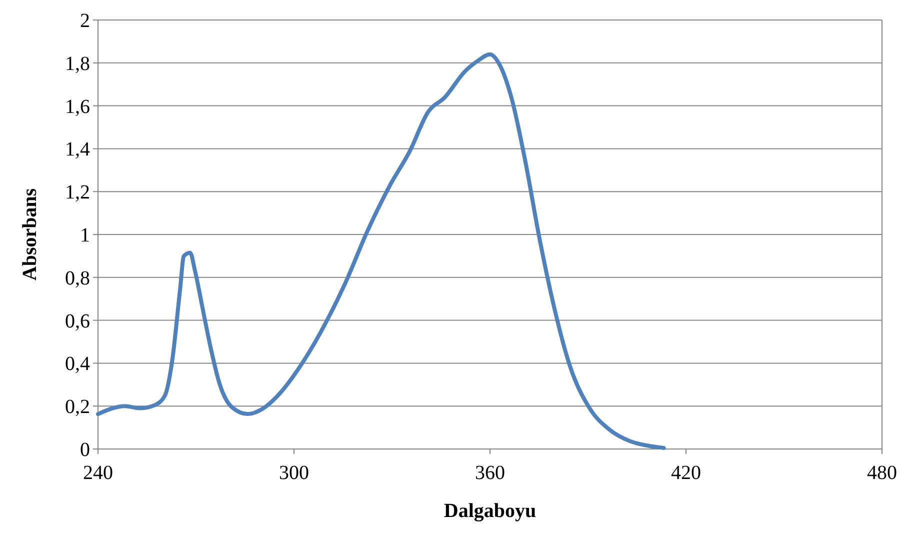 The width and height of the screenshot is (906, 539). Describe the element at coordinates (77, 407) in the screenshot. I see `y-tick-label: 0,2` at that location.